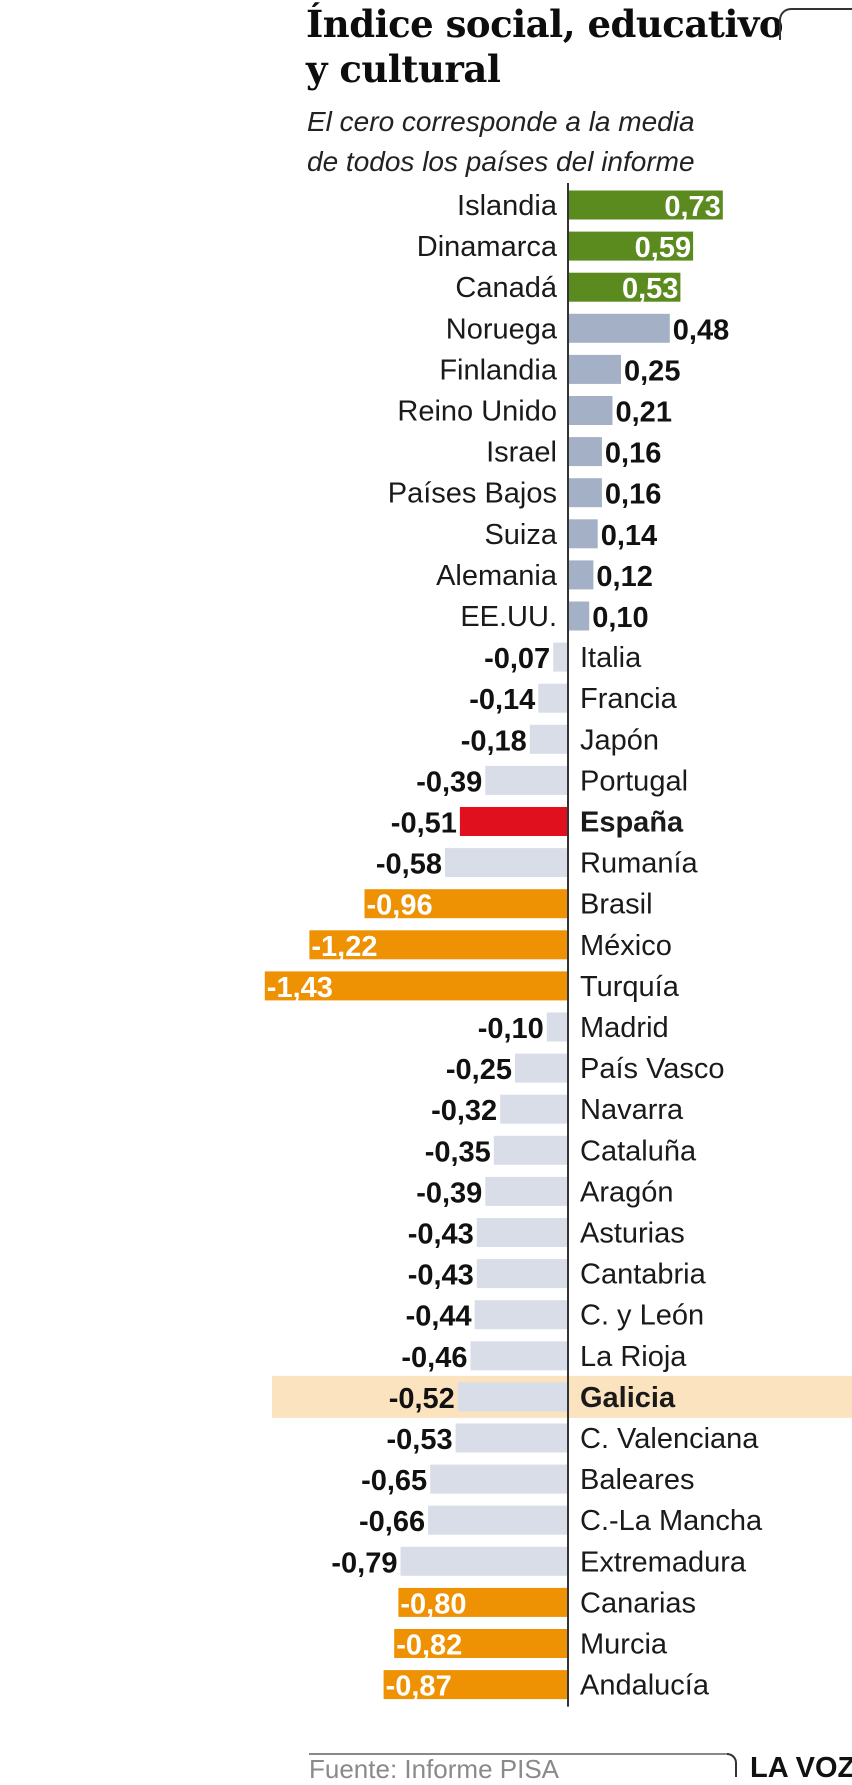 This screenshot has width=852, height=1785. Describe the element at coordinates (511, 1029) in the screenshot. I see `value-label: -0,10` at that location.